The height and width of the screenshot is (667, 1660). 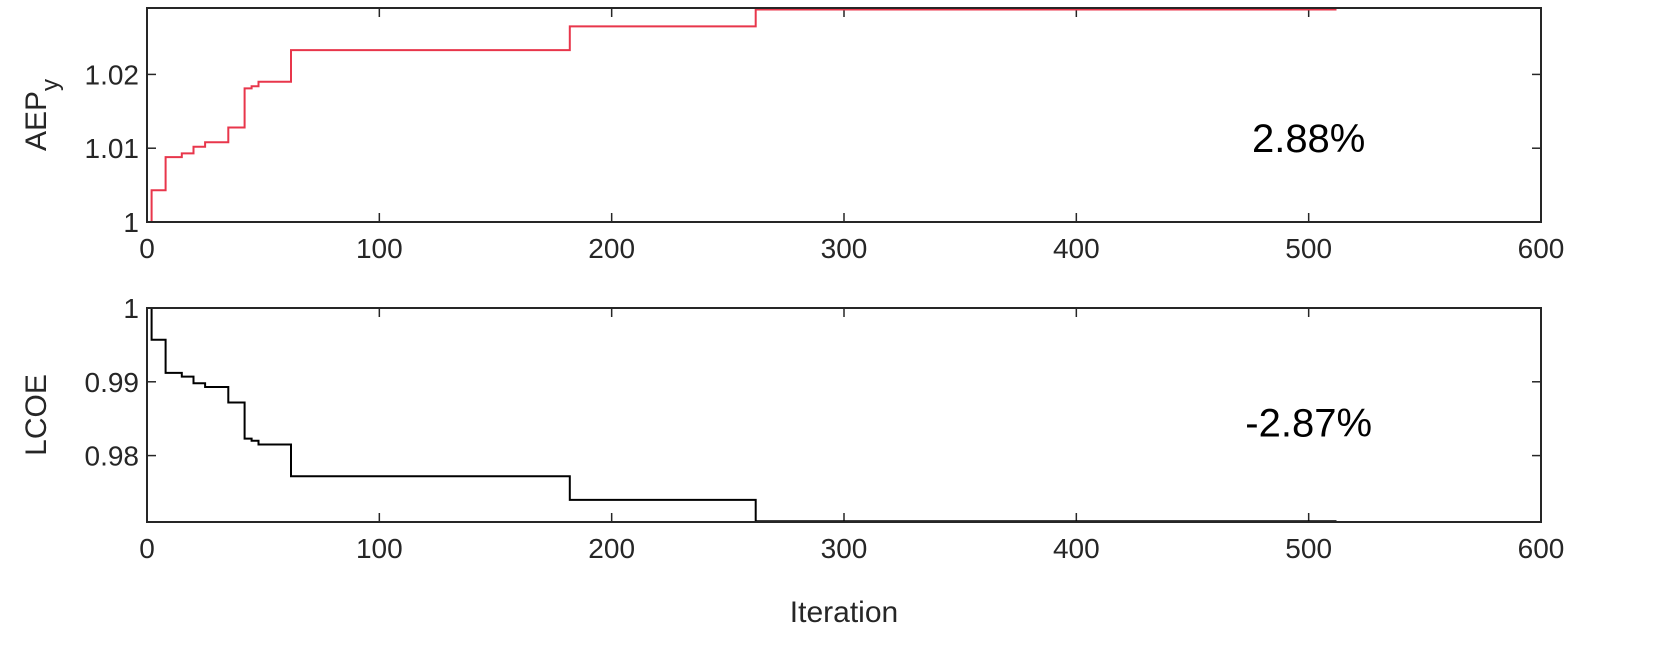 I want to click on lcoe-xtick-label: 500, so click(x=1308, y=548).